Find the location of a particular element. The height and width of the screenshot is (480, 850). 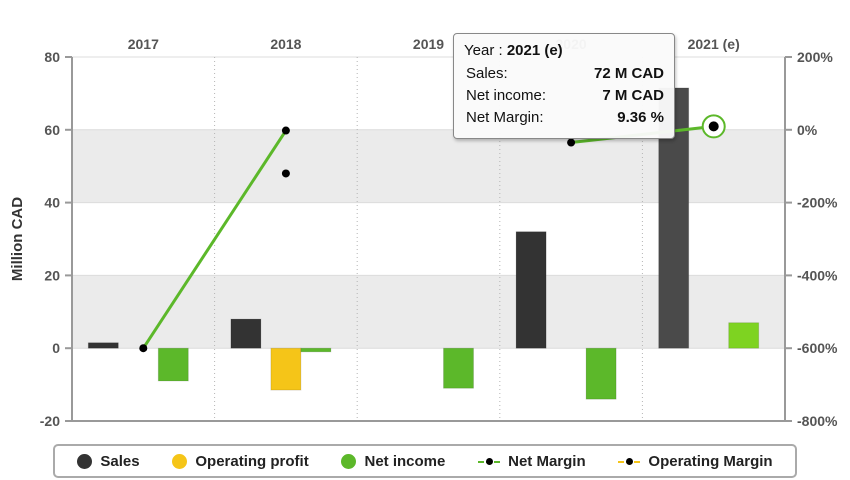

tooltip-title: Year : 2021 (e) is located at coordinates (564, 50).